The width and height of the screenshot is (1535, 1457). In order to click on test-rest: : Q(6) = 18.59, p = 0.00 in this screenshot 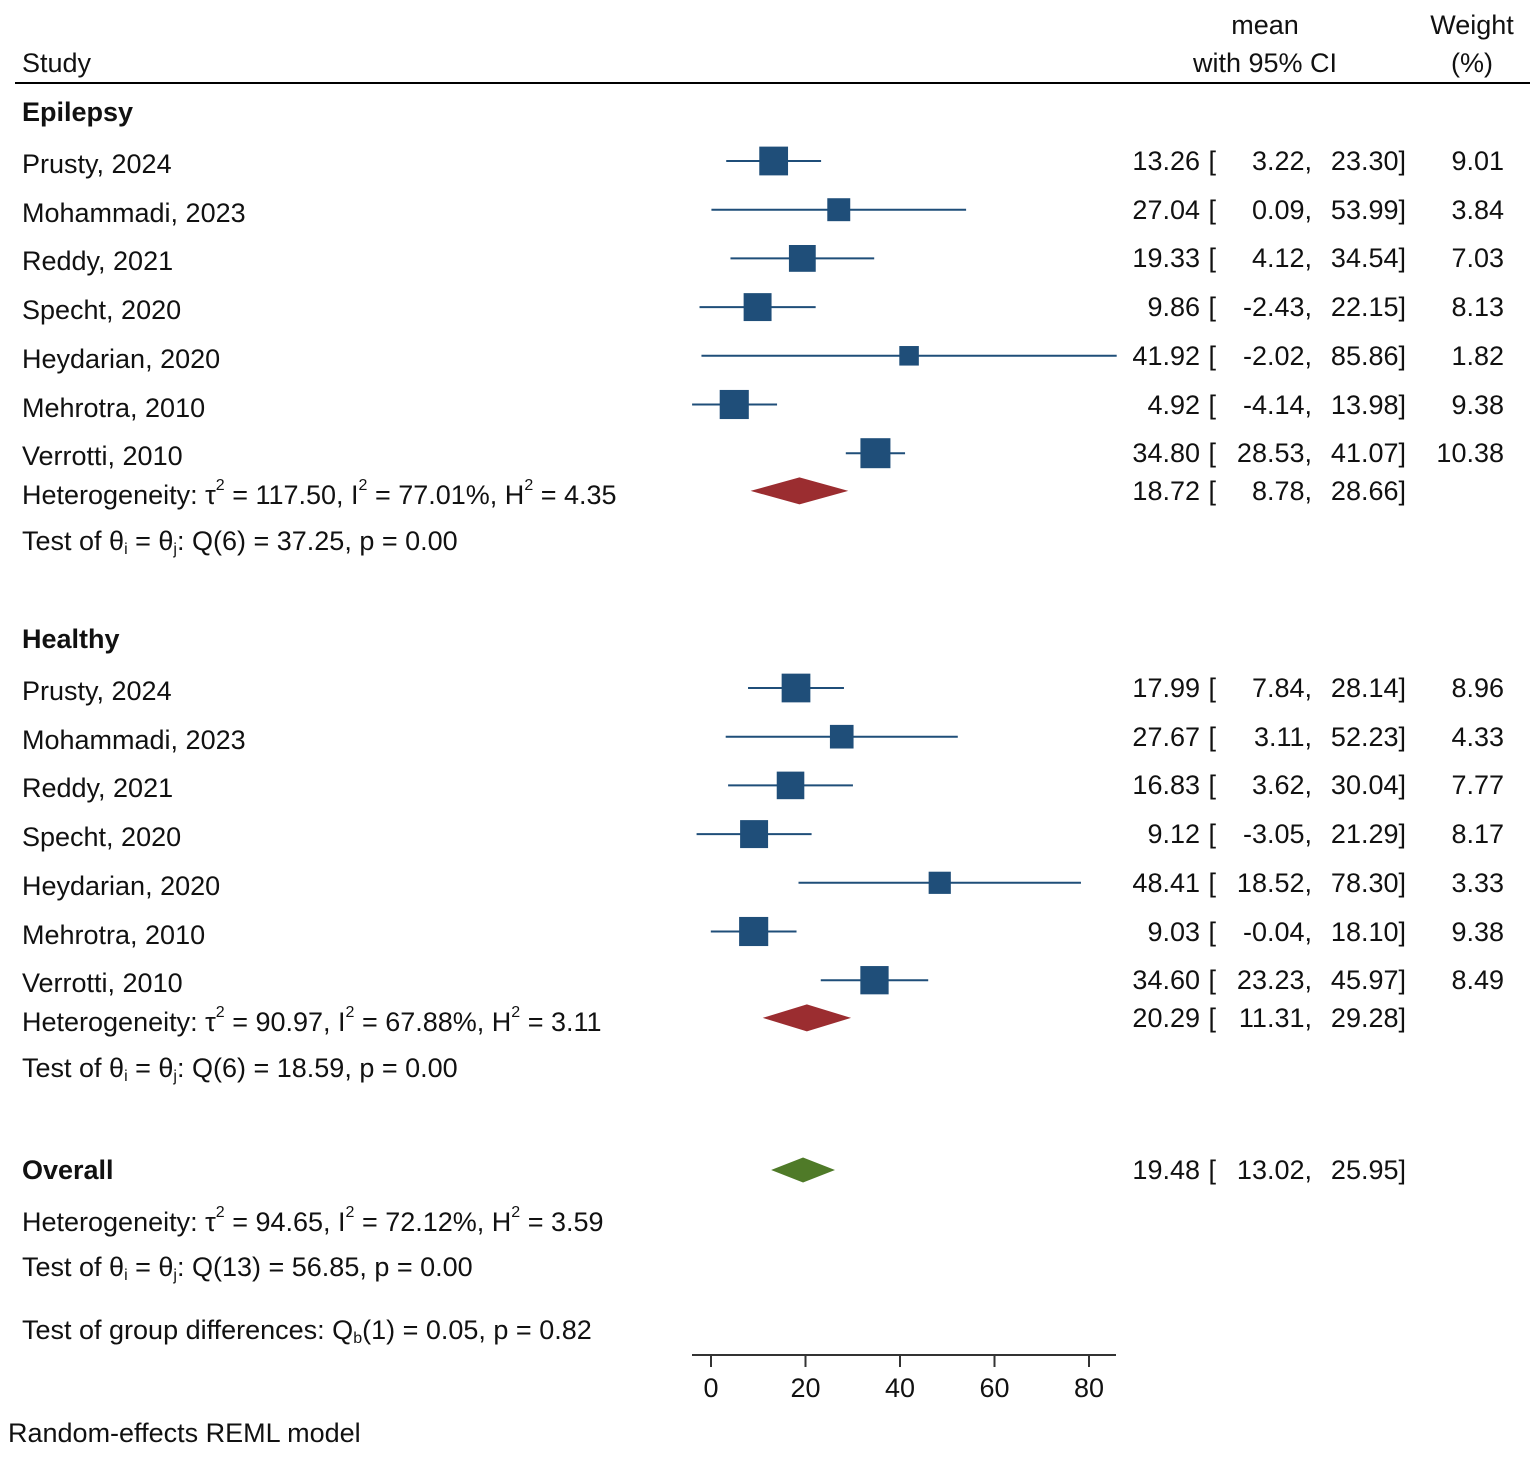, I will do `click(317, 1067)`.